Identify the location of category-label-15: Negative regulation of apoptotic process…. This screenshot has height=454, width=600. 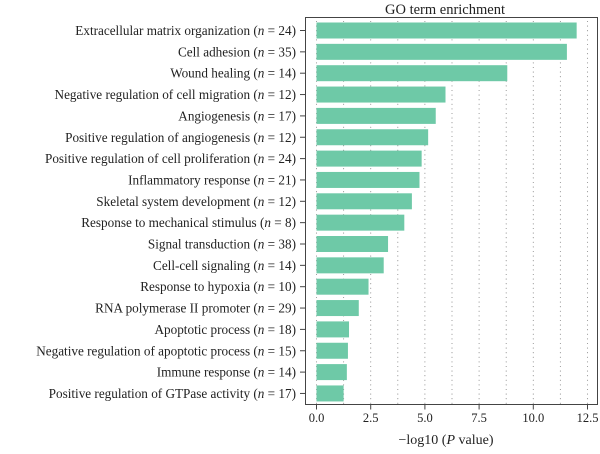
(166, 350).